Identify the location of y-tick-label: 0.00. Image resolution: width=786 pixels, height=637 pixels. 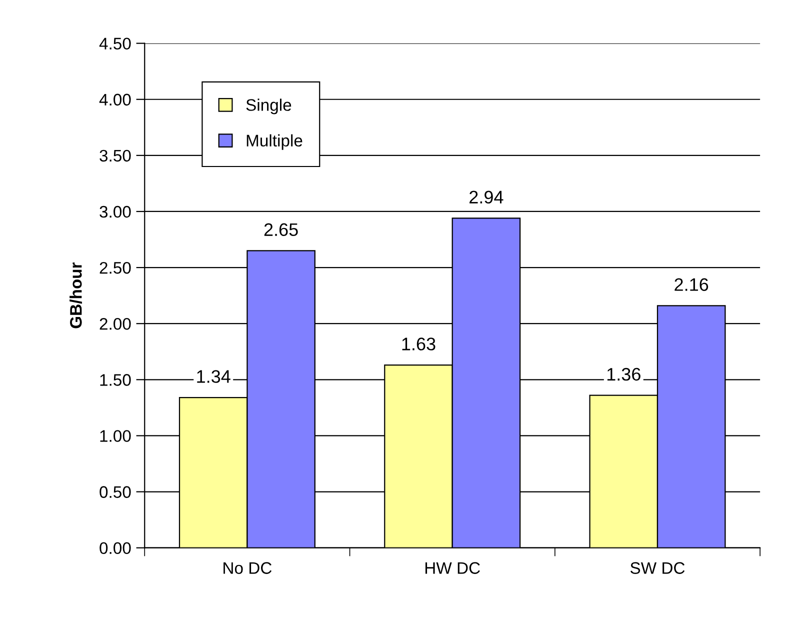
(115, 548).